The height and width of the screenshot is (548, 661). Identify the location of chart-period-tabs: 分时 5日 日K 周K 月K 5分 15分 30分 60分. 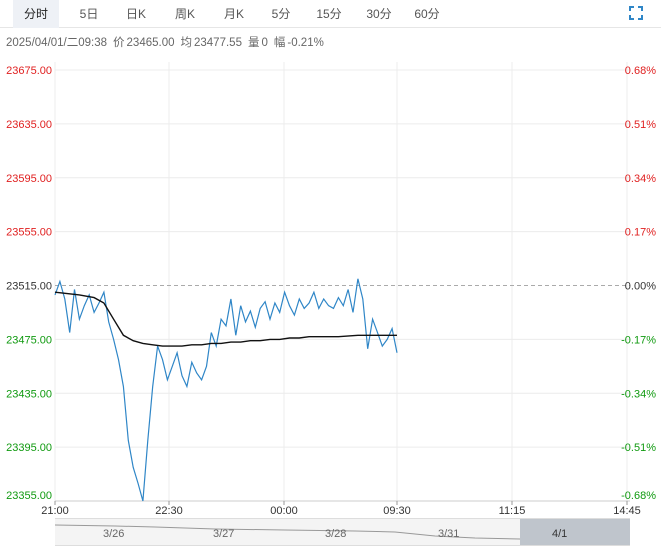
(330, 14).